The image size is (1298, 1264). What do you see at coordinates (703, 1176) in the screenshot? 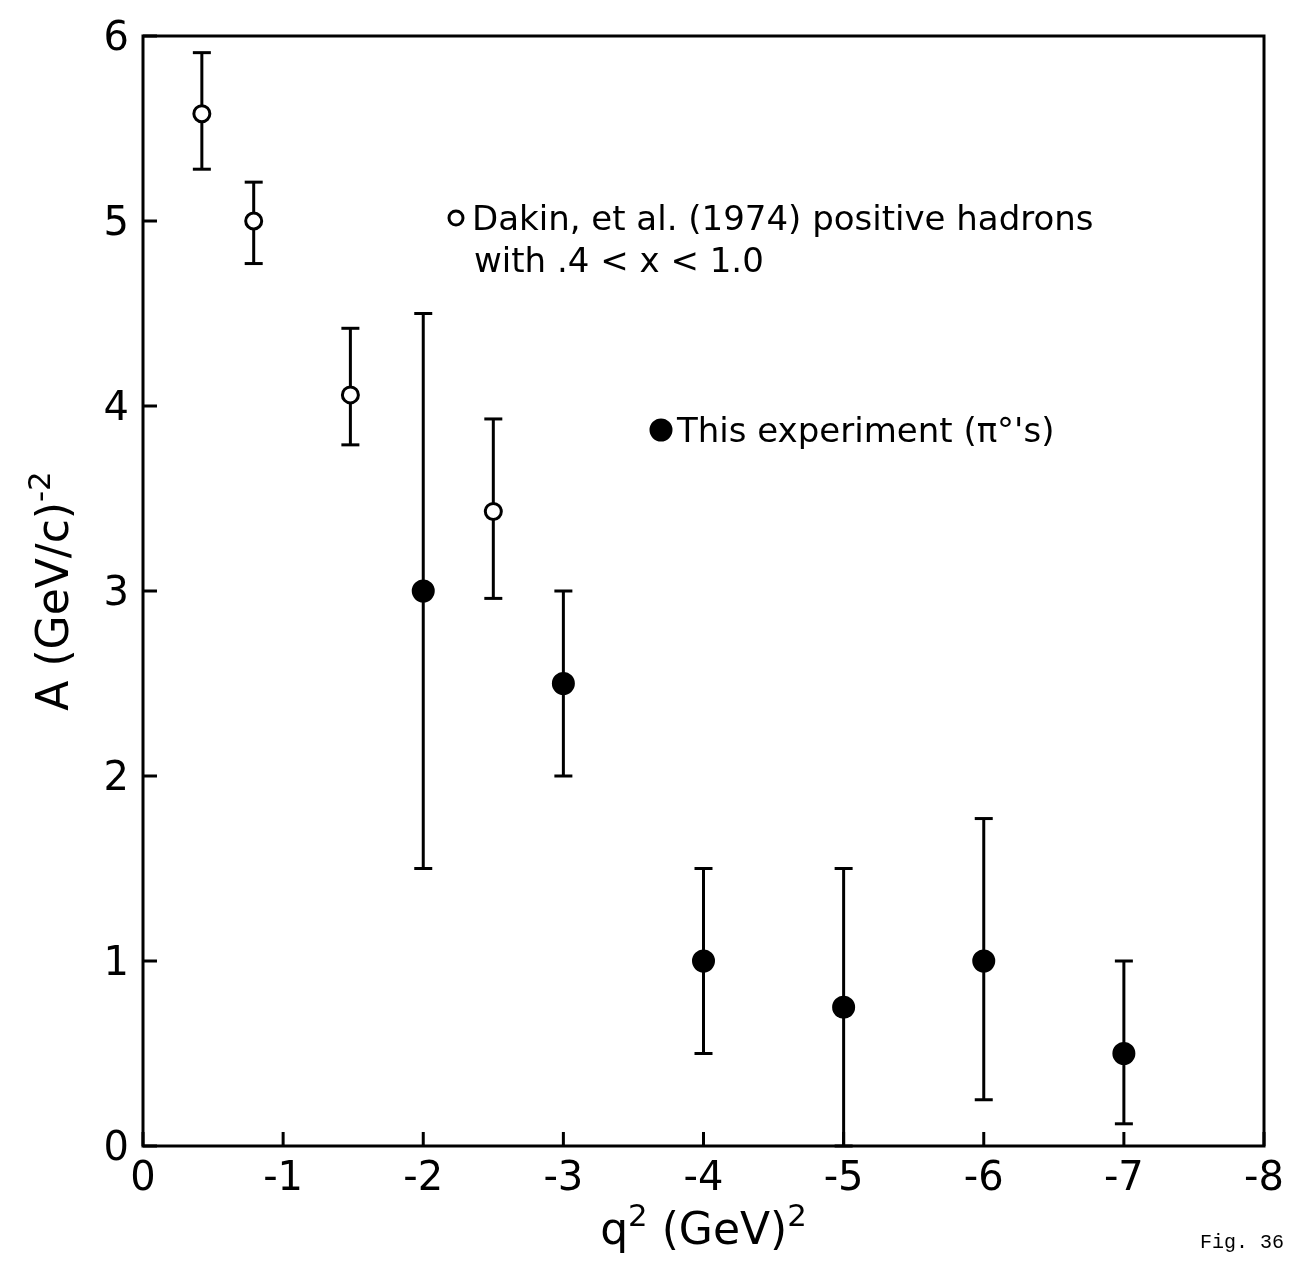
I see `x-tick-label: -4` at bounding box center [703, 1176].